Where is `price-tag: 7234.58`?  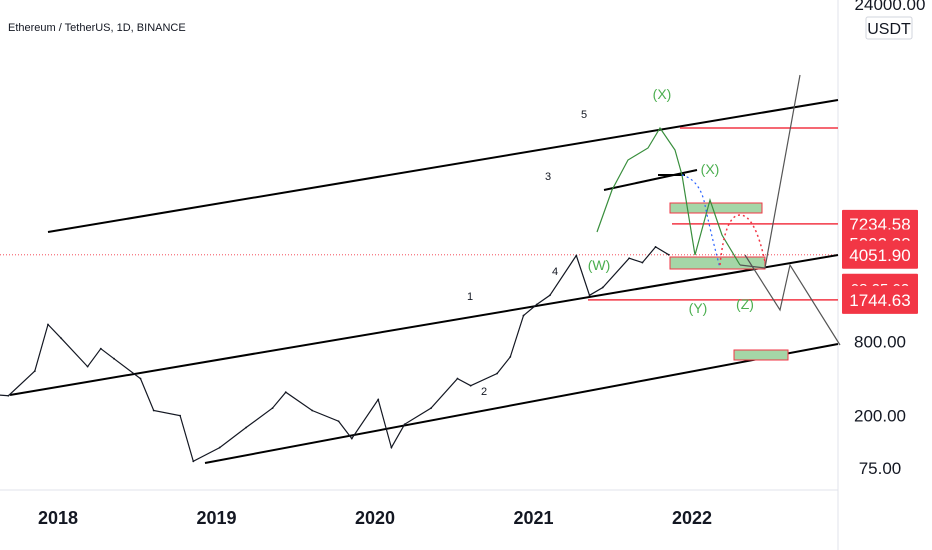 price-tag: 7234.58 is located at coordinates (879, 224).